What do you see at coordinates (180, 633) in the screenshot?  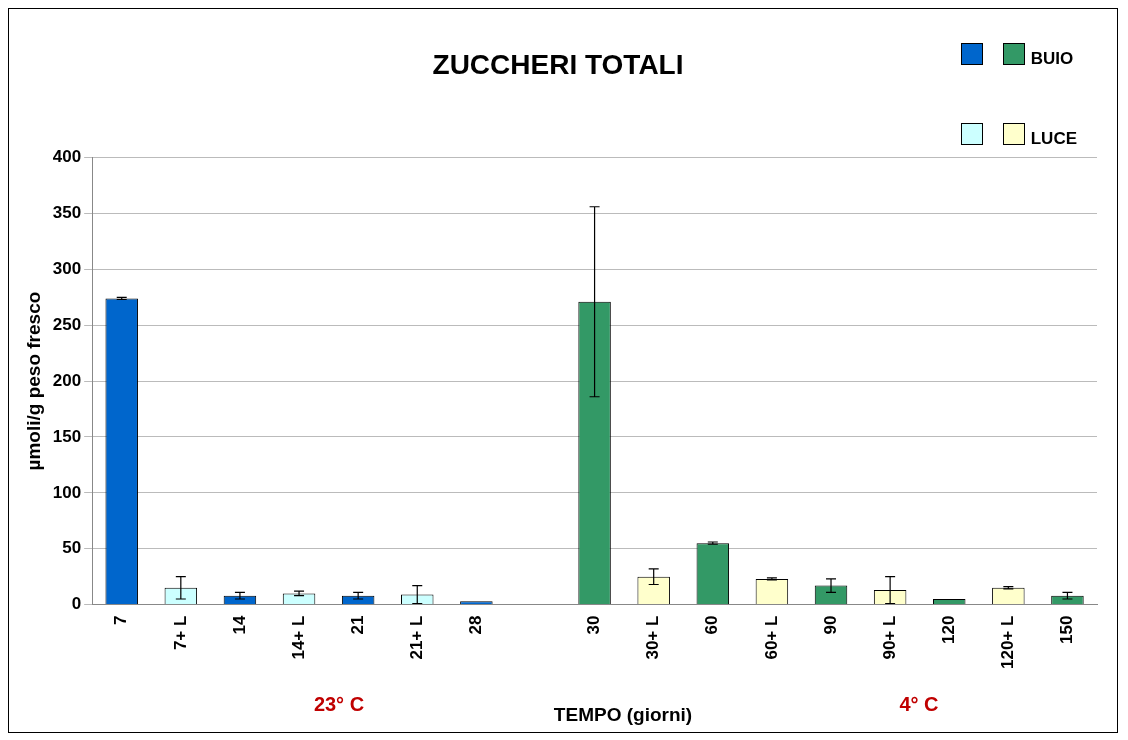 I see `x-tick-label: 7+ L` at bounding box center [180, 633].